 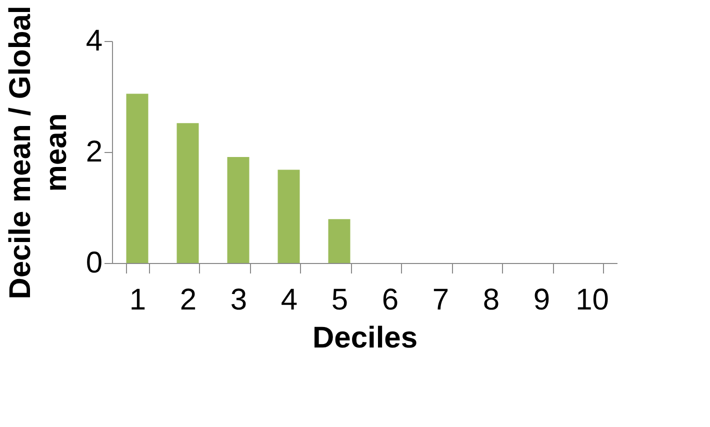 I want to click on x-axis-title: Deciles, so click(x=365, y=338).